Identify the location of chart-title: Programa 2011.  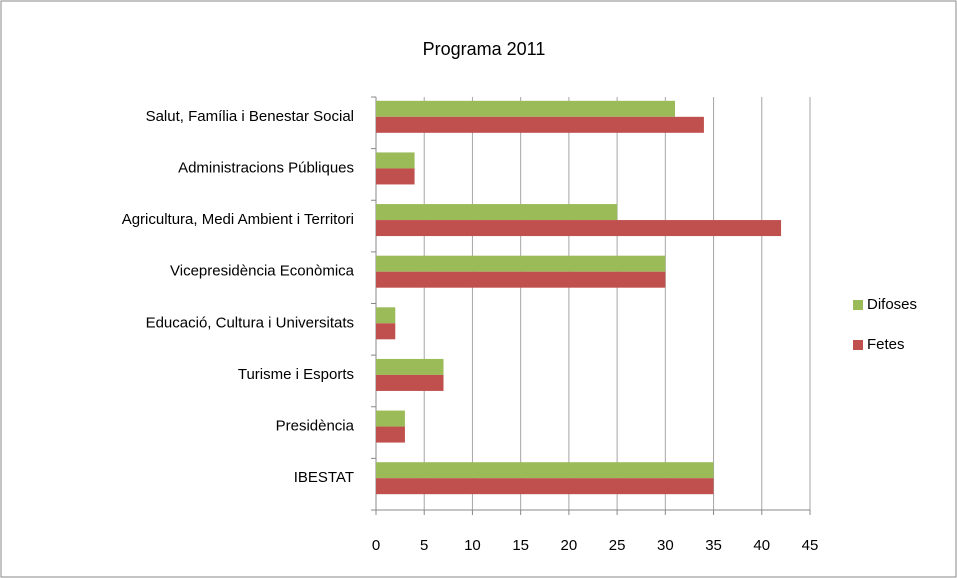
(484, 49).